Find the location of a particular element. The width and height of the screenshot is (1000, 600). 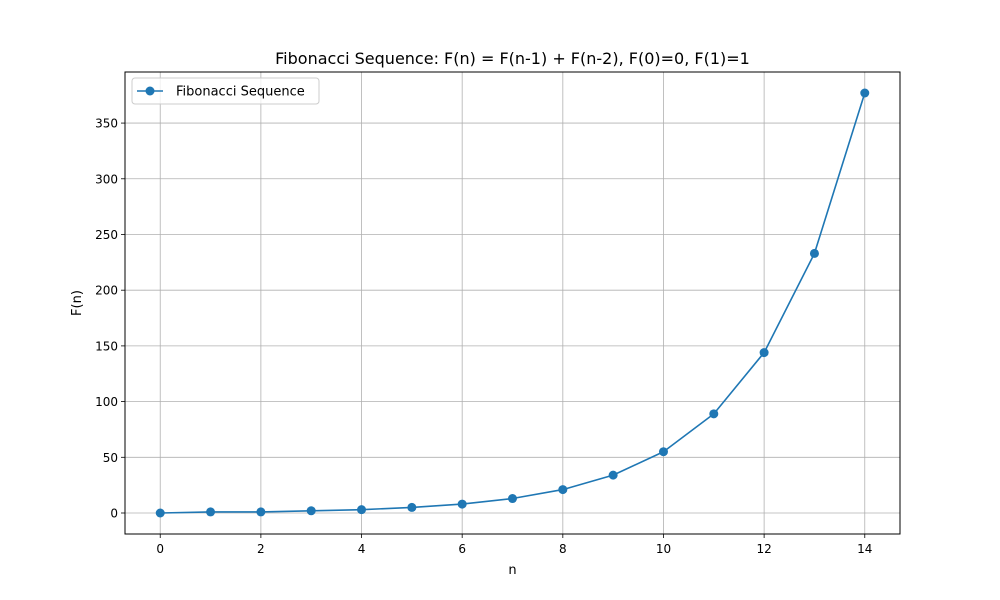

y-tick-label: 100 is located at coordinates (106, 402).